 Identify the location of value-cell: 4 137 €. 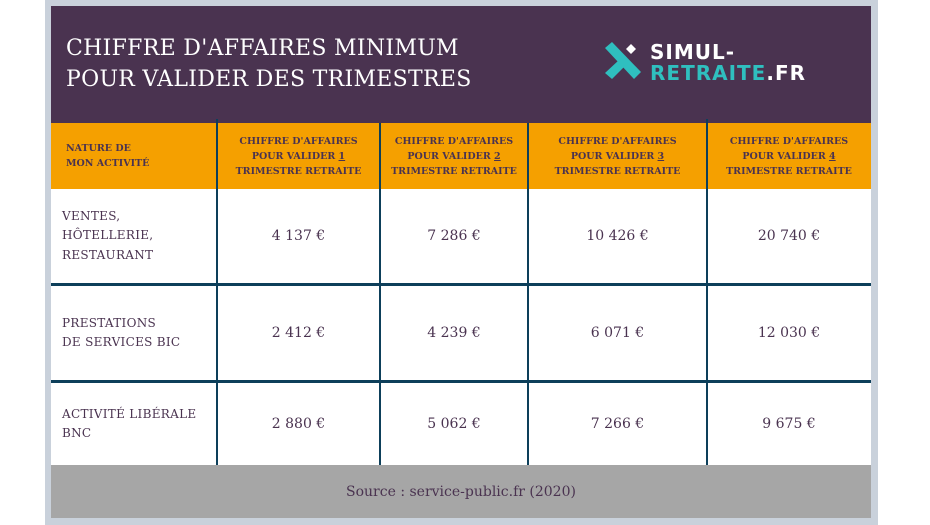
(298, 236).